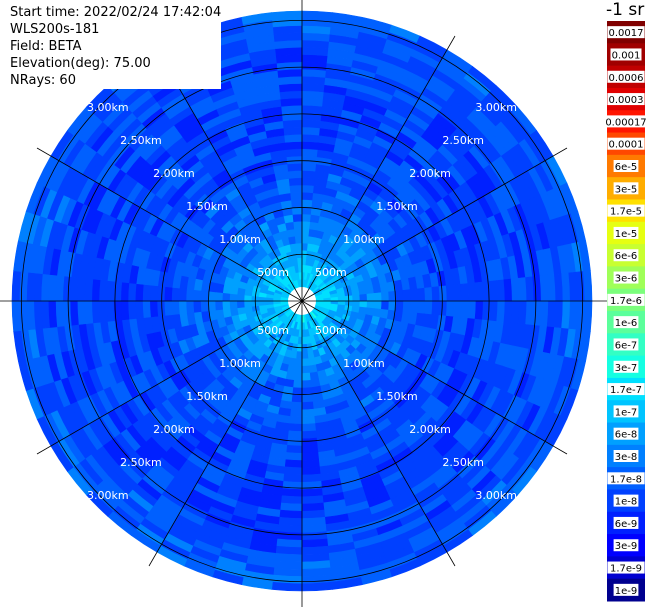 The width and height of the screenshot is (647, 607). I want to click on colorbar-tick-label: 1.7e-6, so click(626, 301).